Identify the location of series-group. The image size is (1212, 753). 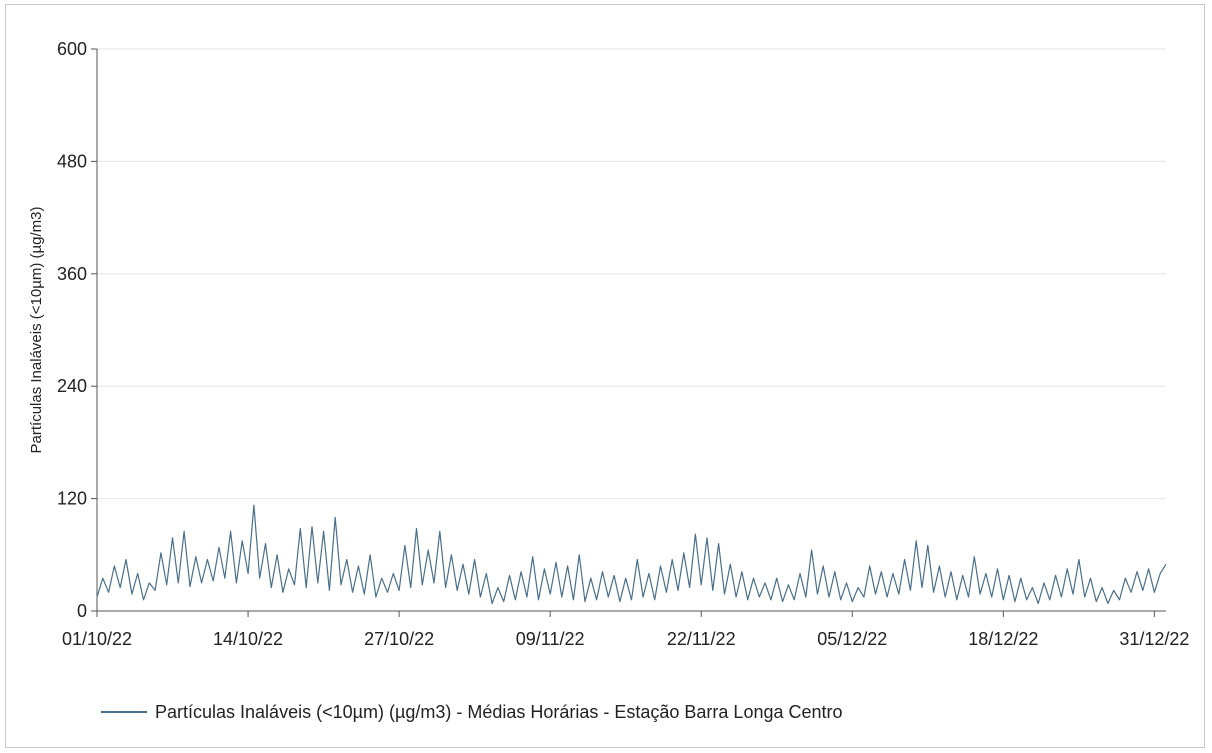
(631, 554).